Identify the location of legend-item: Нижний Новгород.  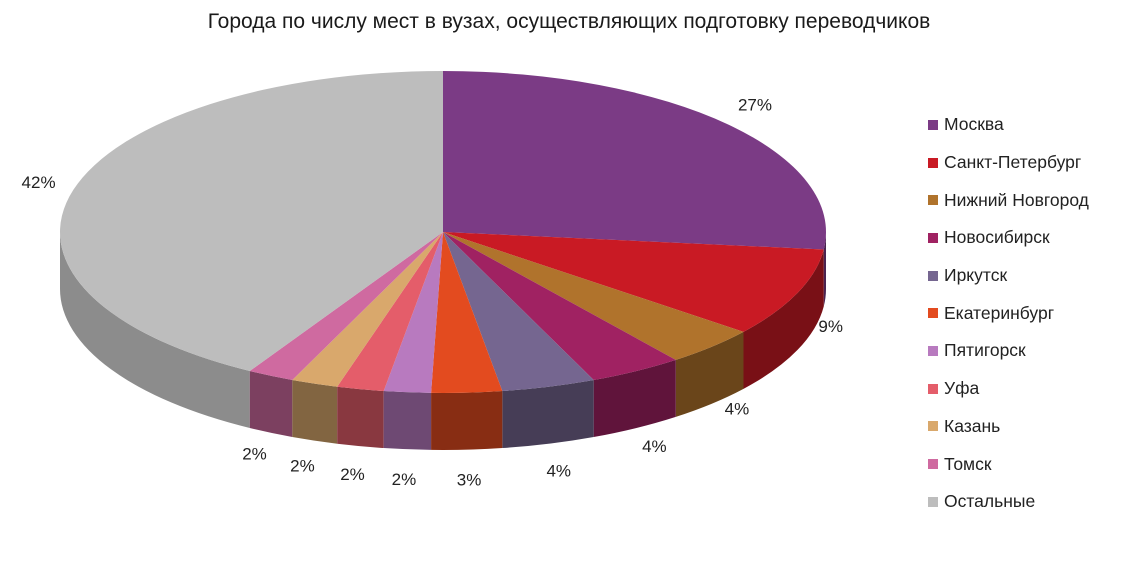
(1008, 200).